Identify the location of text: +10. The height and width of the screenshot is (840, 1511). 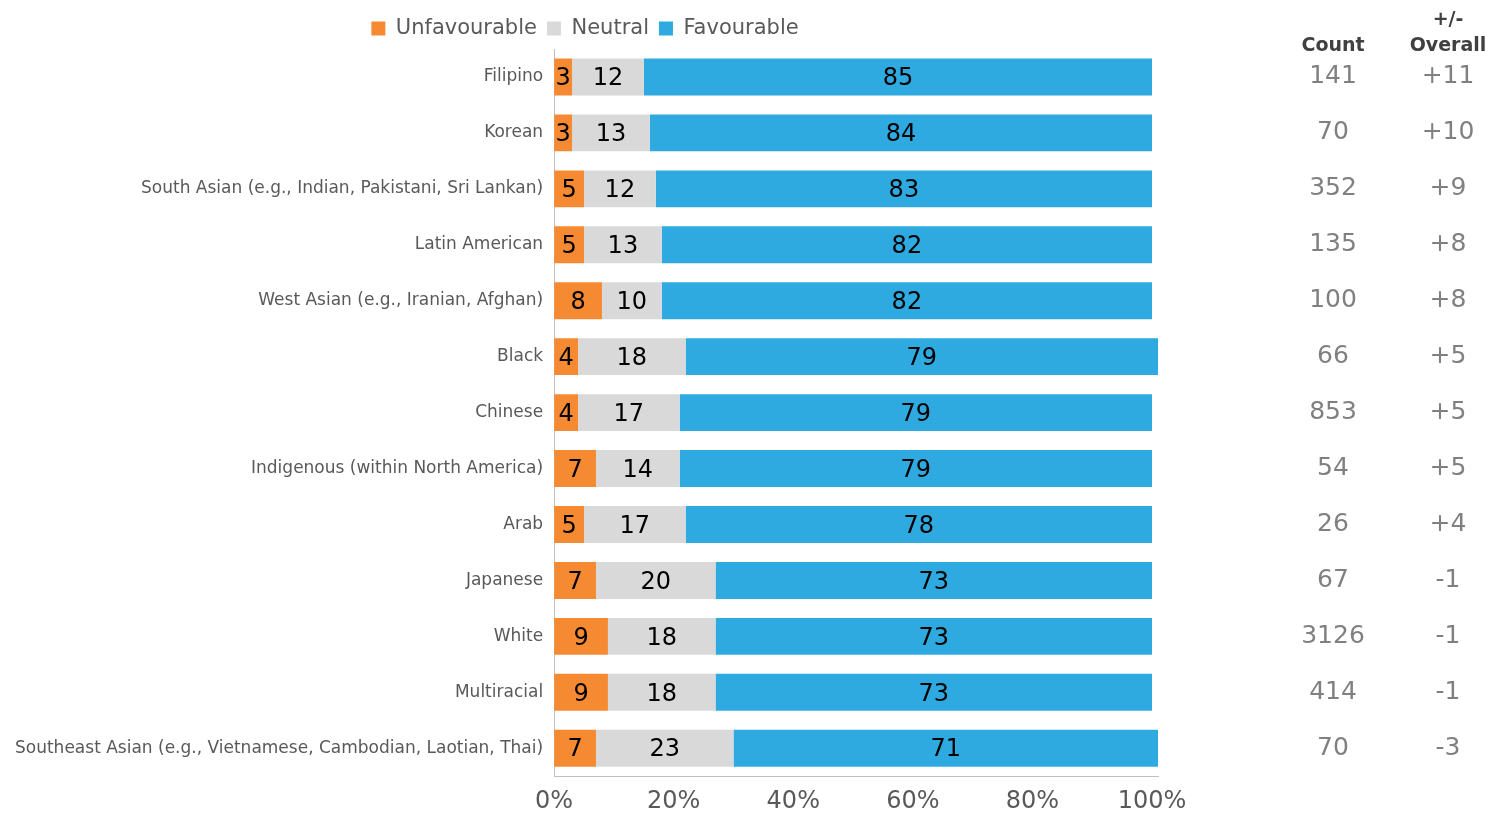
(1448, 131).